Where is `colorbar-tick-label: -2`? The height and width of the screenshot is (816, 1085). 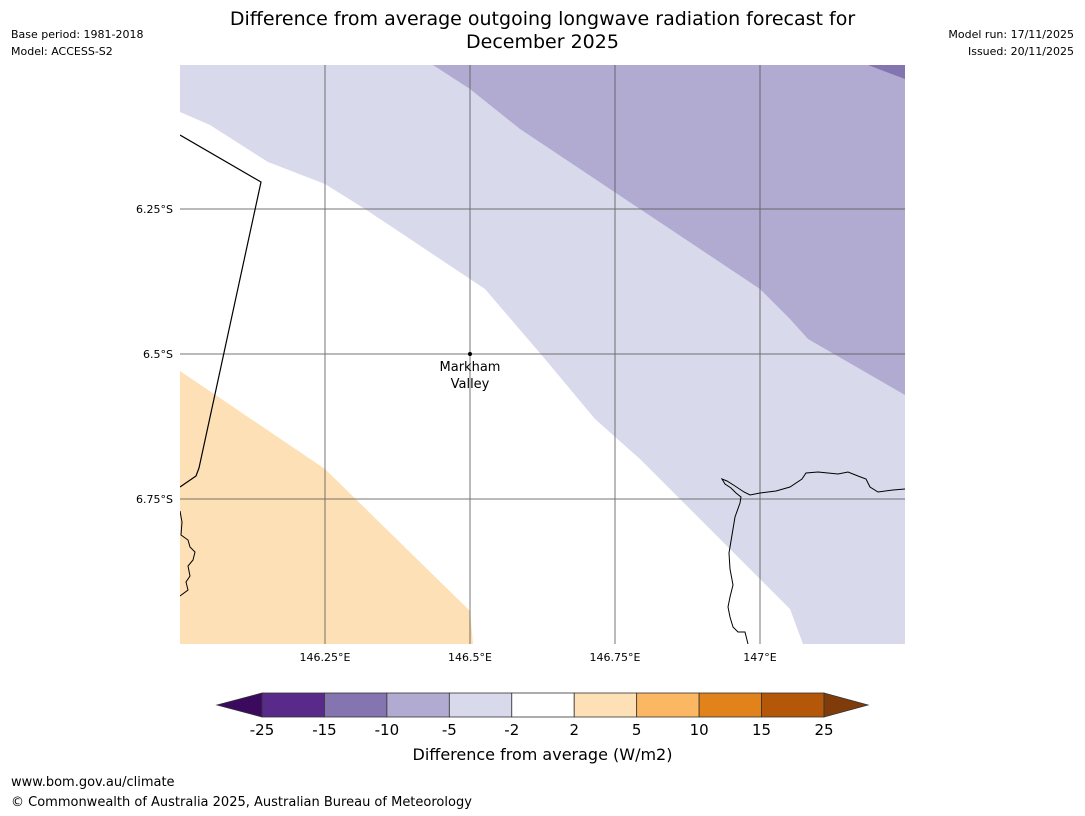 colorbar-tick-label: -2 is located at coordinates (511, 730).